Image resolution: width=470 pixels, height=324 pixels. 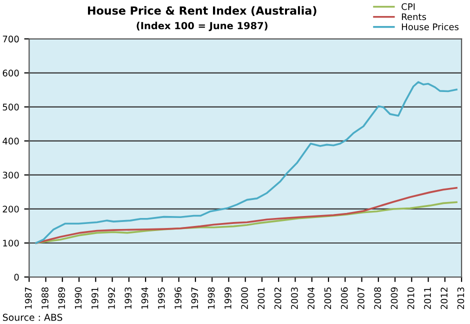 What do you see at coordinates (460, 298) in the screenshot?
I see `x-tick-label: 2013` at bounding box center [460, 298].